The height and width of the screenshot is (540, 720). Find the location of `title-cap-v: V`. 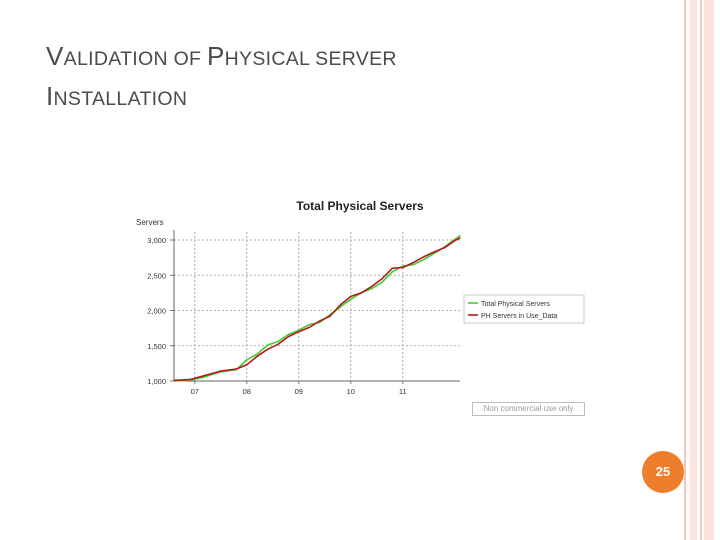

title-cap-v: V is located at coordinates (55, 56).